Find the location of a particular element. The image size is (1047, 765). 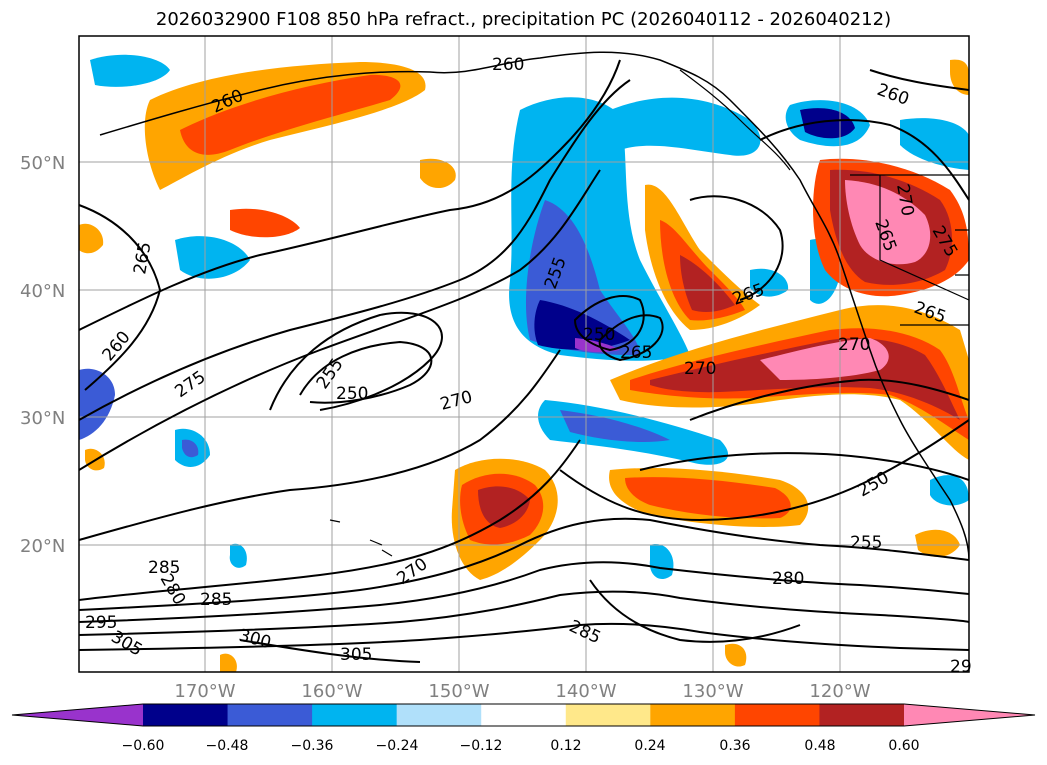

lon-label: 120°W is located at coordinates (839, 691).